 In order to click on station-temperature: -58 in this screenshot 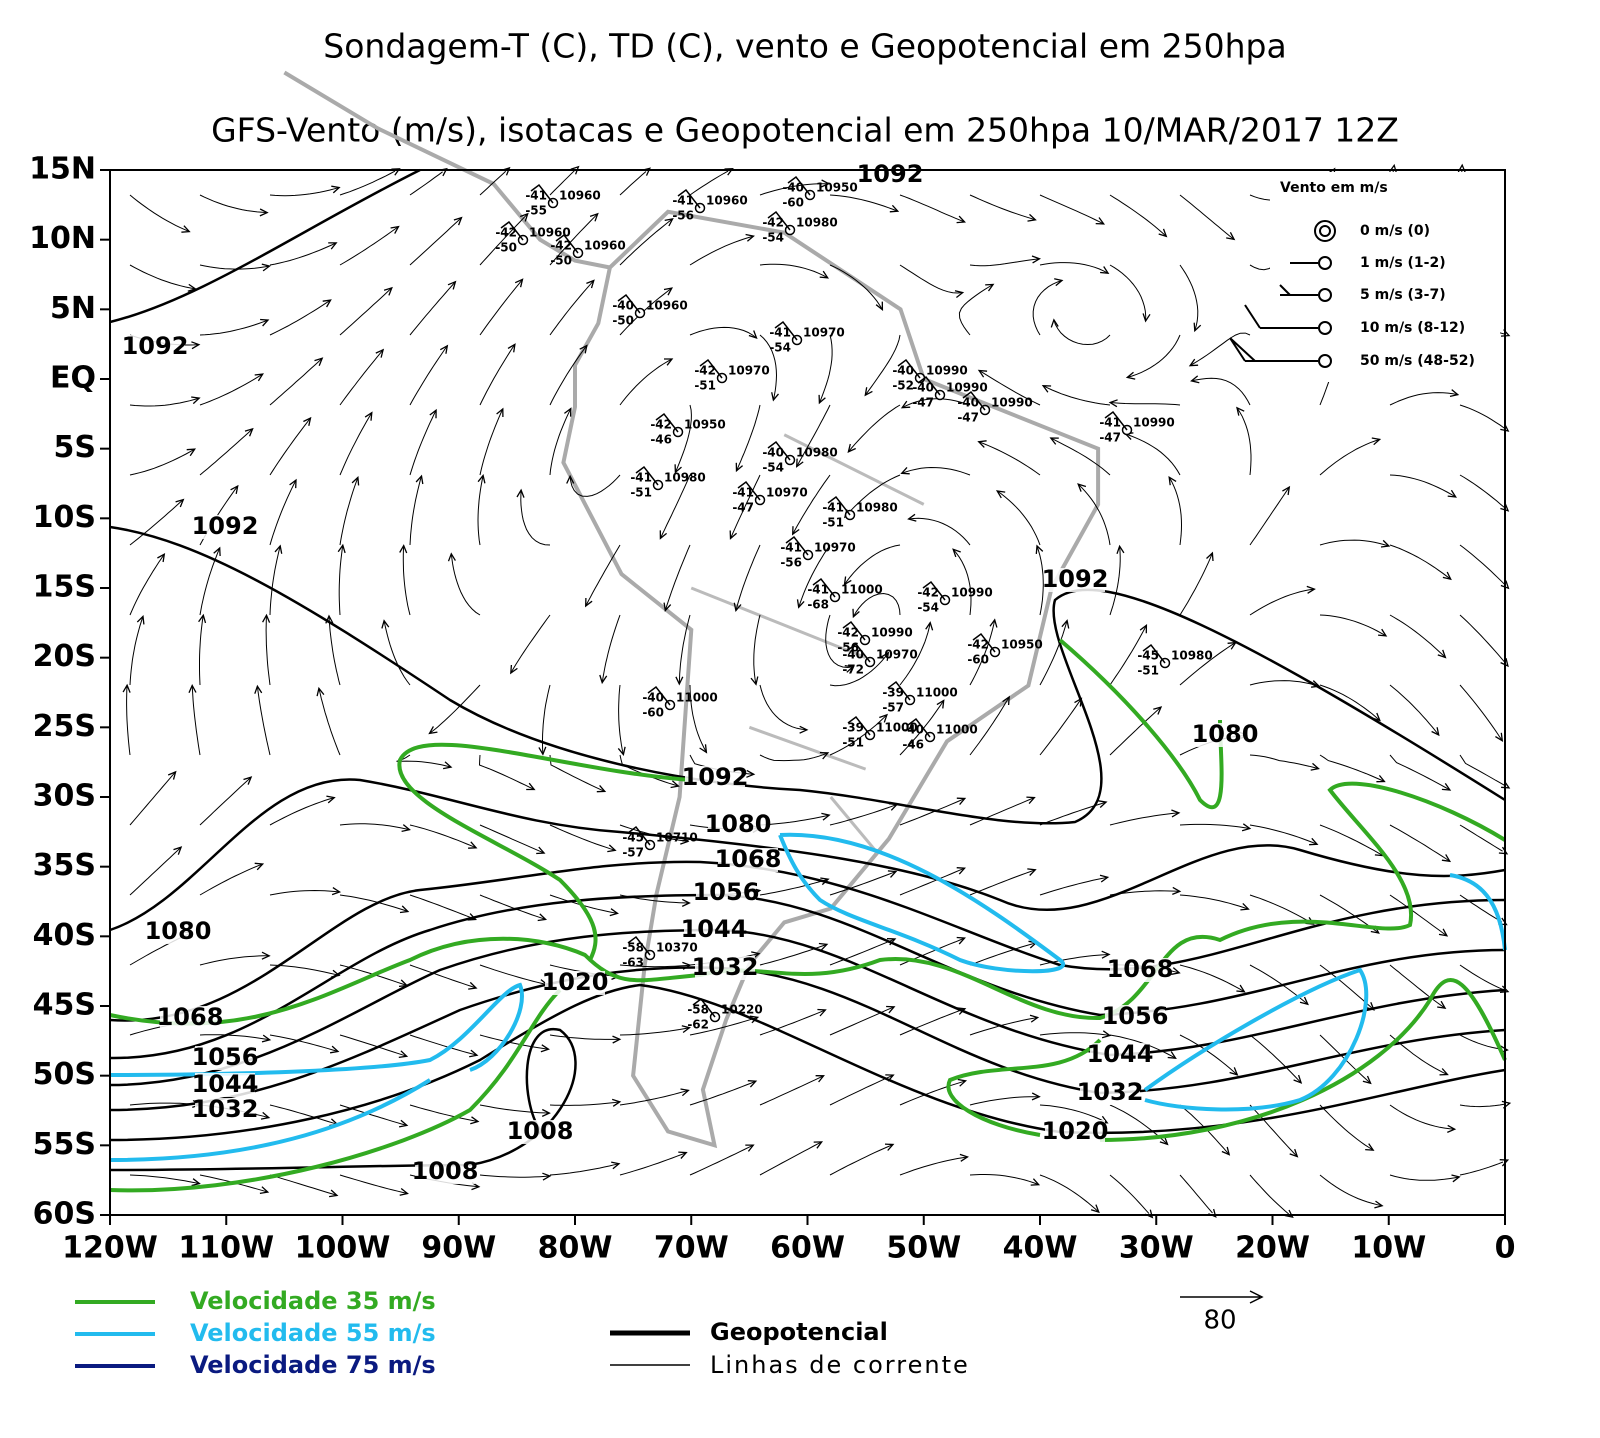, I will do `click(633, 948)`.